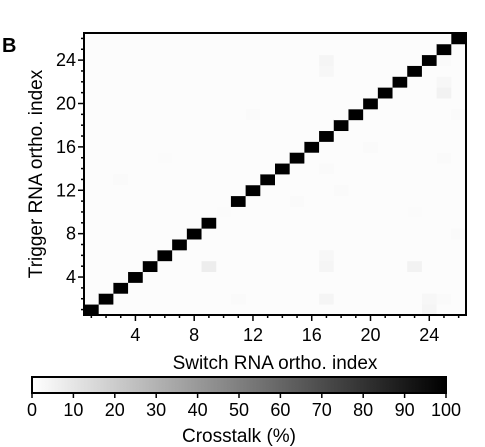 Image resolution: width=485 pixels, height=447 pixels. What do you see at coordinates (405, 410) in the screenshot?
I see `colorbar-tick-label: 90` at bounding box center [405, 410].